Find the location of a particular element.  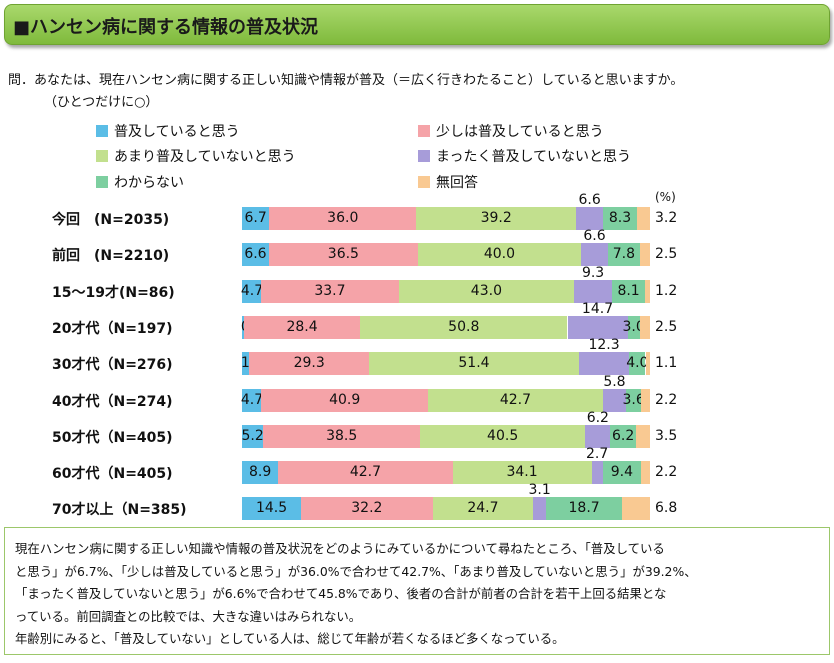

data-label: 8.1 is located at coordinates (628, 290).